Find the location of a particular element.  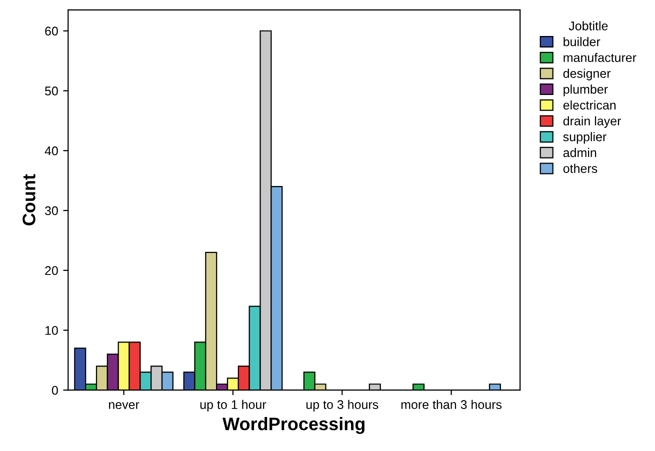

y-tick-label: 10 is located at coordinates (51, 330).